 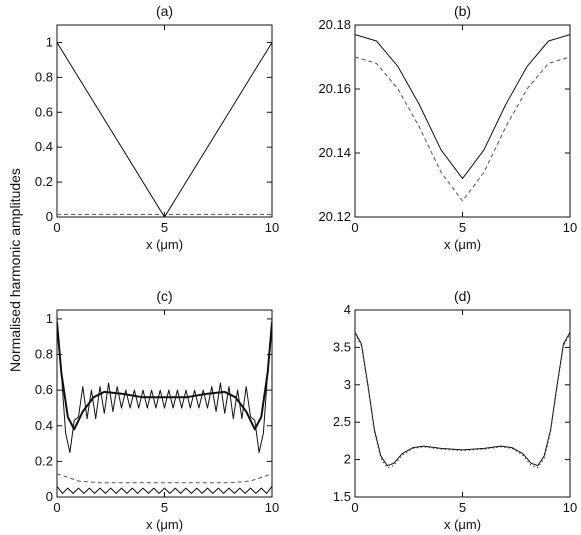 I want to click on y-tick-label: 20.12, so click(x=334, y=216).